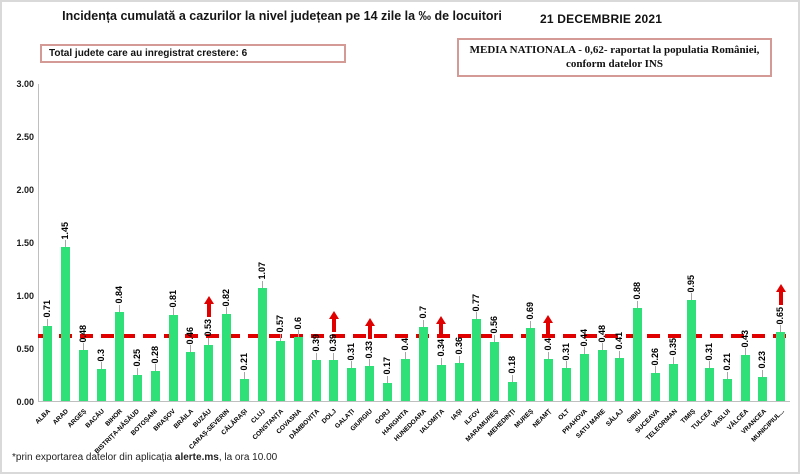 Image resolution: width=800 pixels, height=474 pixels. I want to click on bar-satu-mare, so click(602, 375).